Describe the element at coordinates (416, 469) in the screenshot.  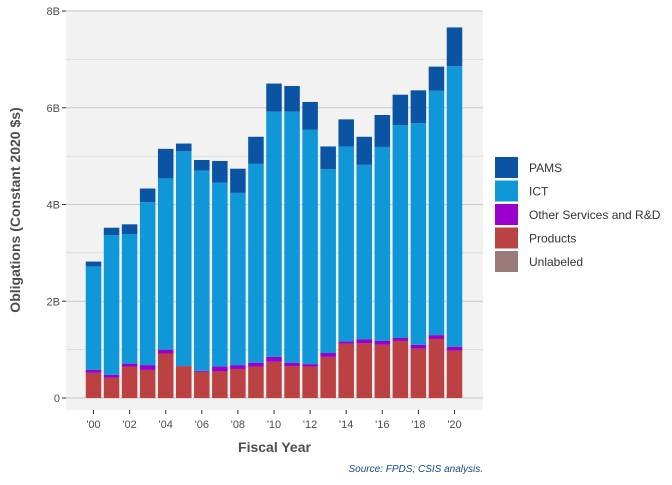
I see `source-note: Source: FPDS; CSIS analysis.` at that location.